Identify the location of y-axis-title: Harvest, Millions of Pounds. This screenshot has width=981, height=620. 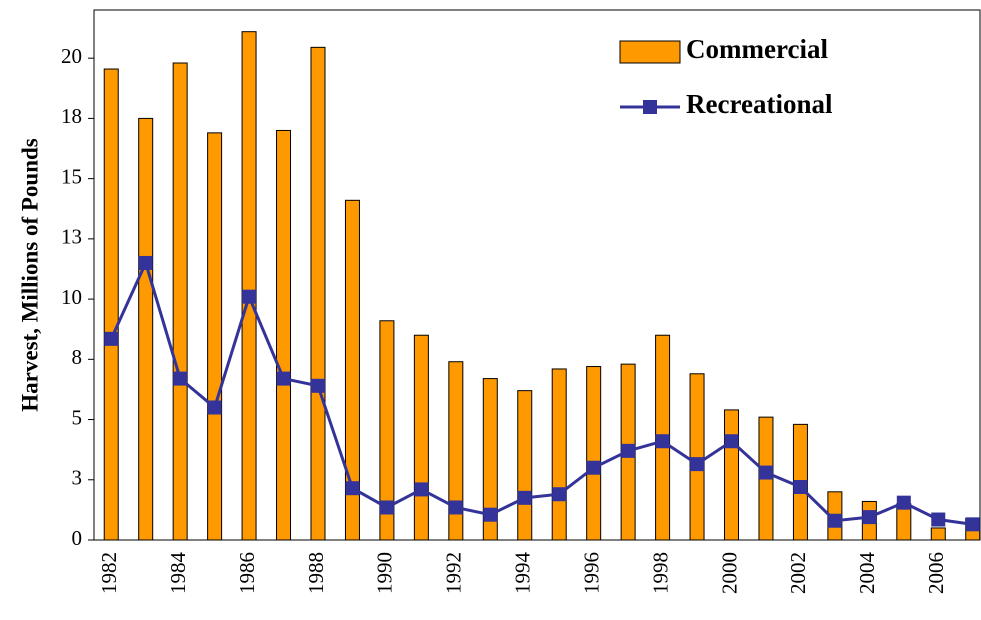
(29, 275).